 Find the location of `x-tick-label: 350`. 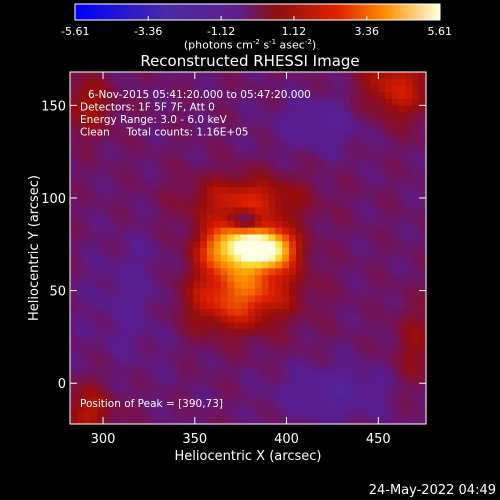

x-tick-label: 350 is located at coordinates (194, 439).